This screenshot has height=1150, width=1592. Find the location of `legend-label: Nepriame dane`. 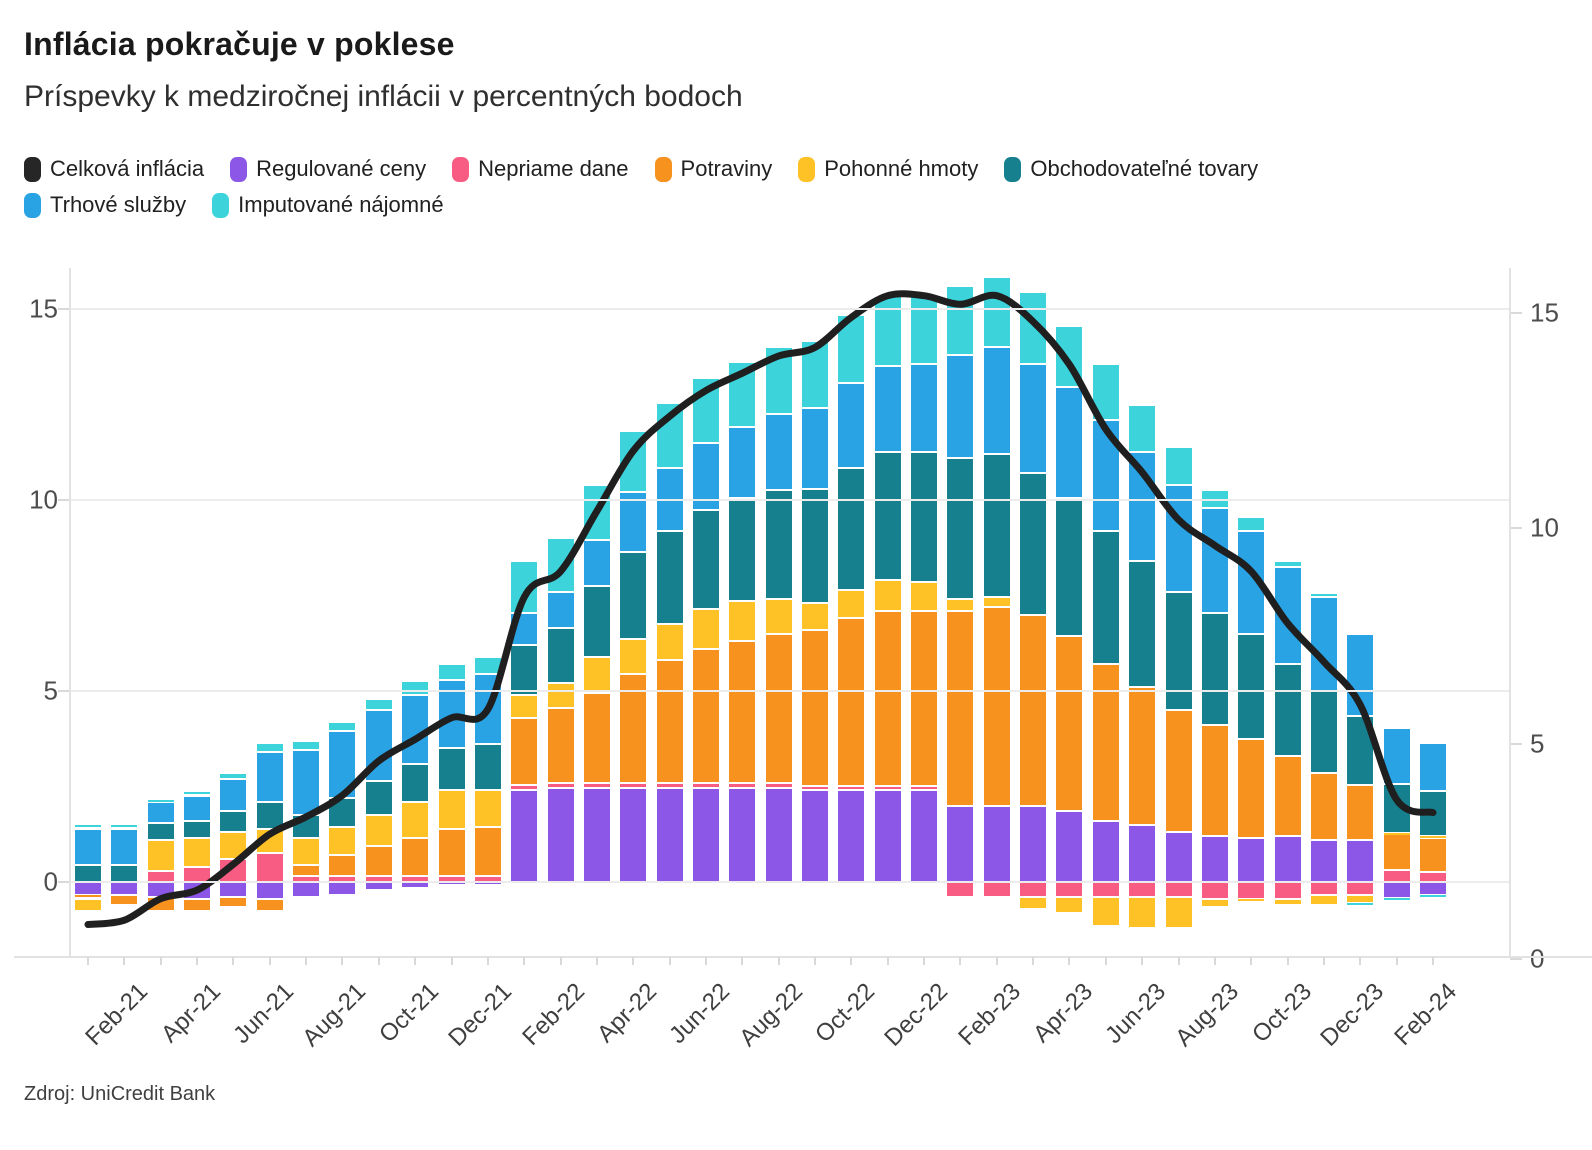

legend-label: Nepriame dane is located at coordinates (553, 168).